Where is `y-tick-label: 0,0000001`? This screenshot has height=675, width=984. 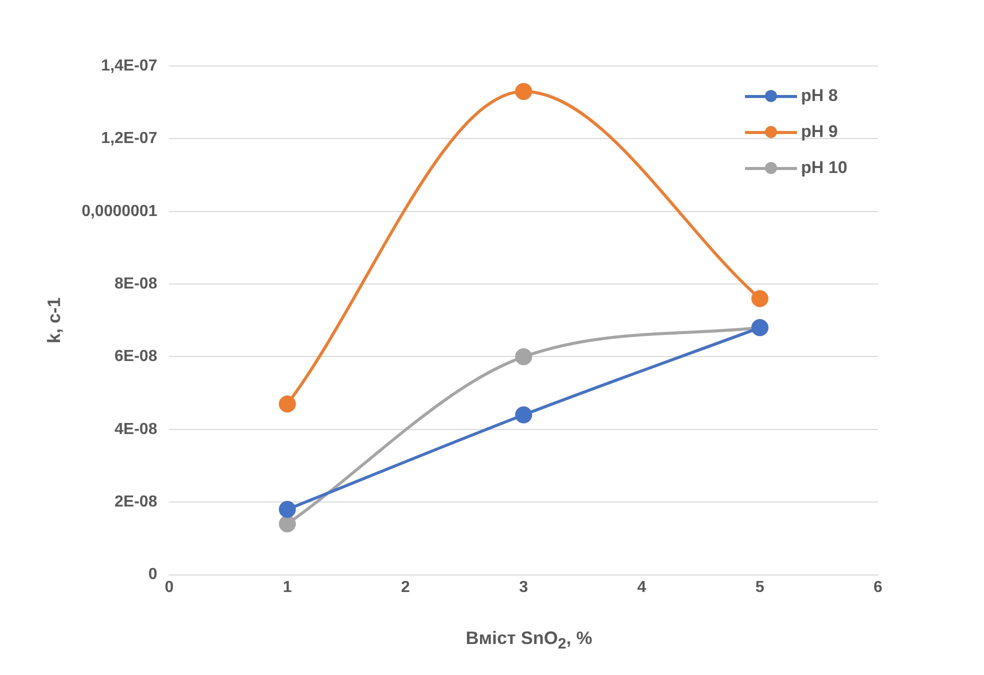 y-tick-label: 0,0000001 is located at coordinates (120, 211).